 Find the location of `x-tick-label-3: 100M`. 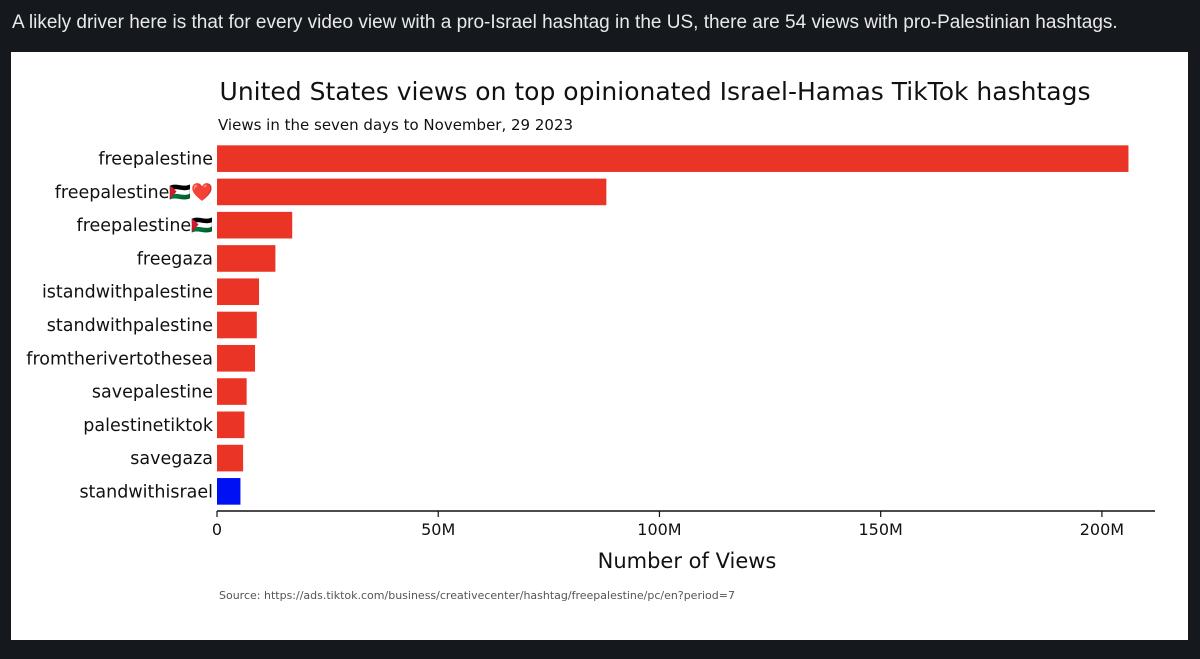

x-tick-label-3: 100M is located at coordinates (659, 529).